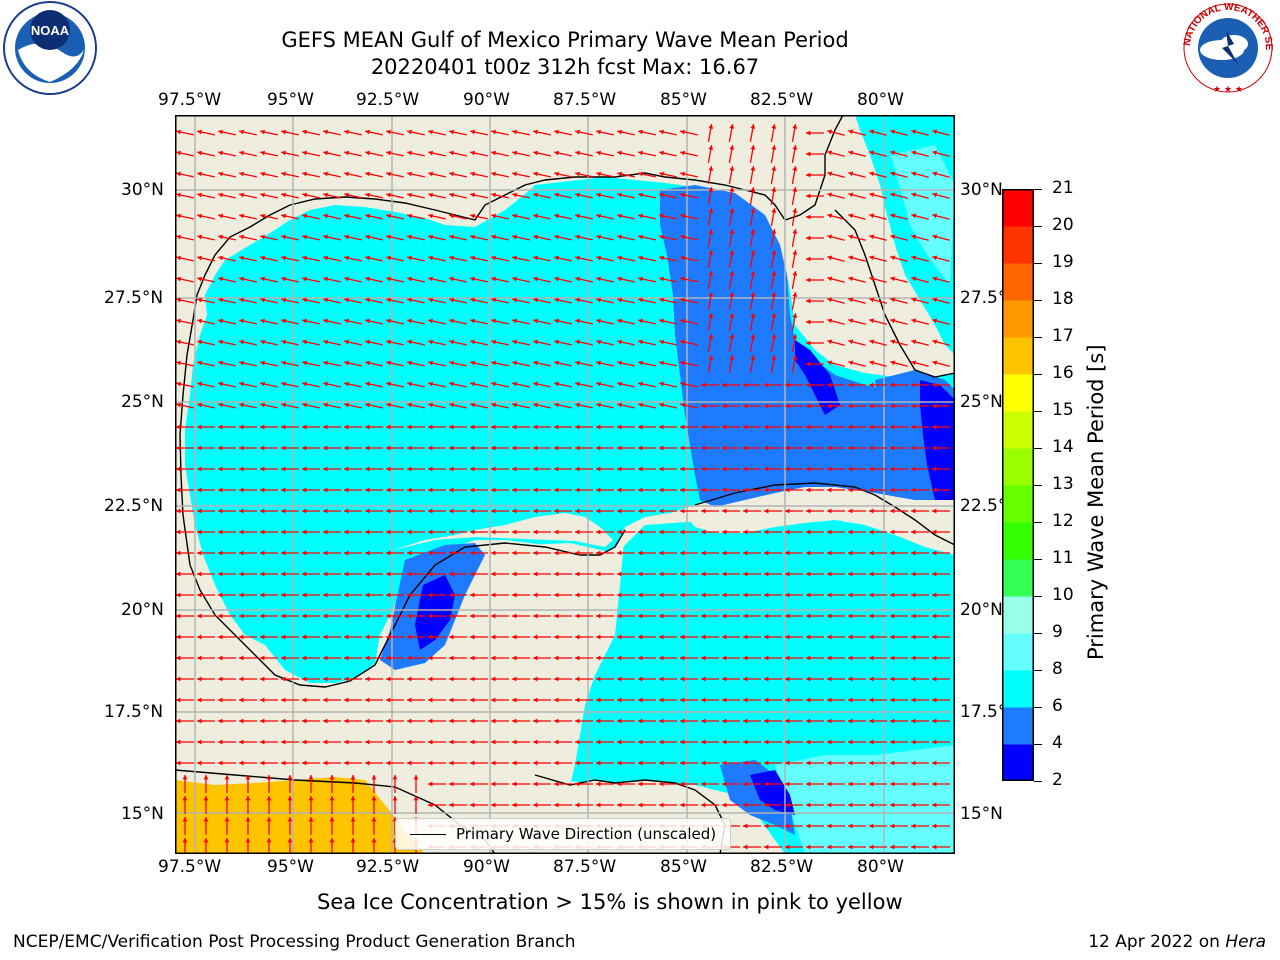 This screenshot has width=1280, height=960. Describe the element at coordinates (563, 834) in the screenshot. I see `map-legend: Primary Wave Direction (unscaled)` at that location.